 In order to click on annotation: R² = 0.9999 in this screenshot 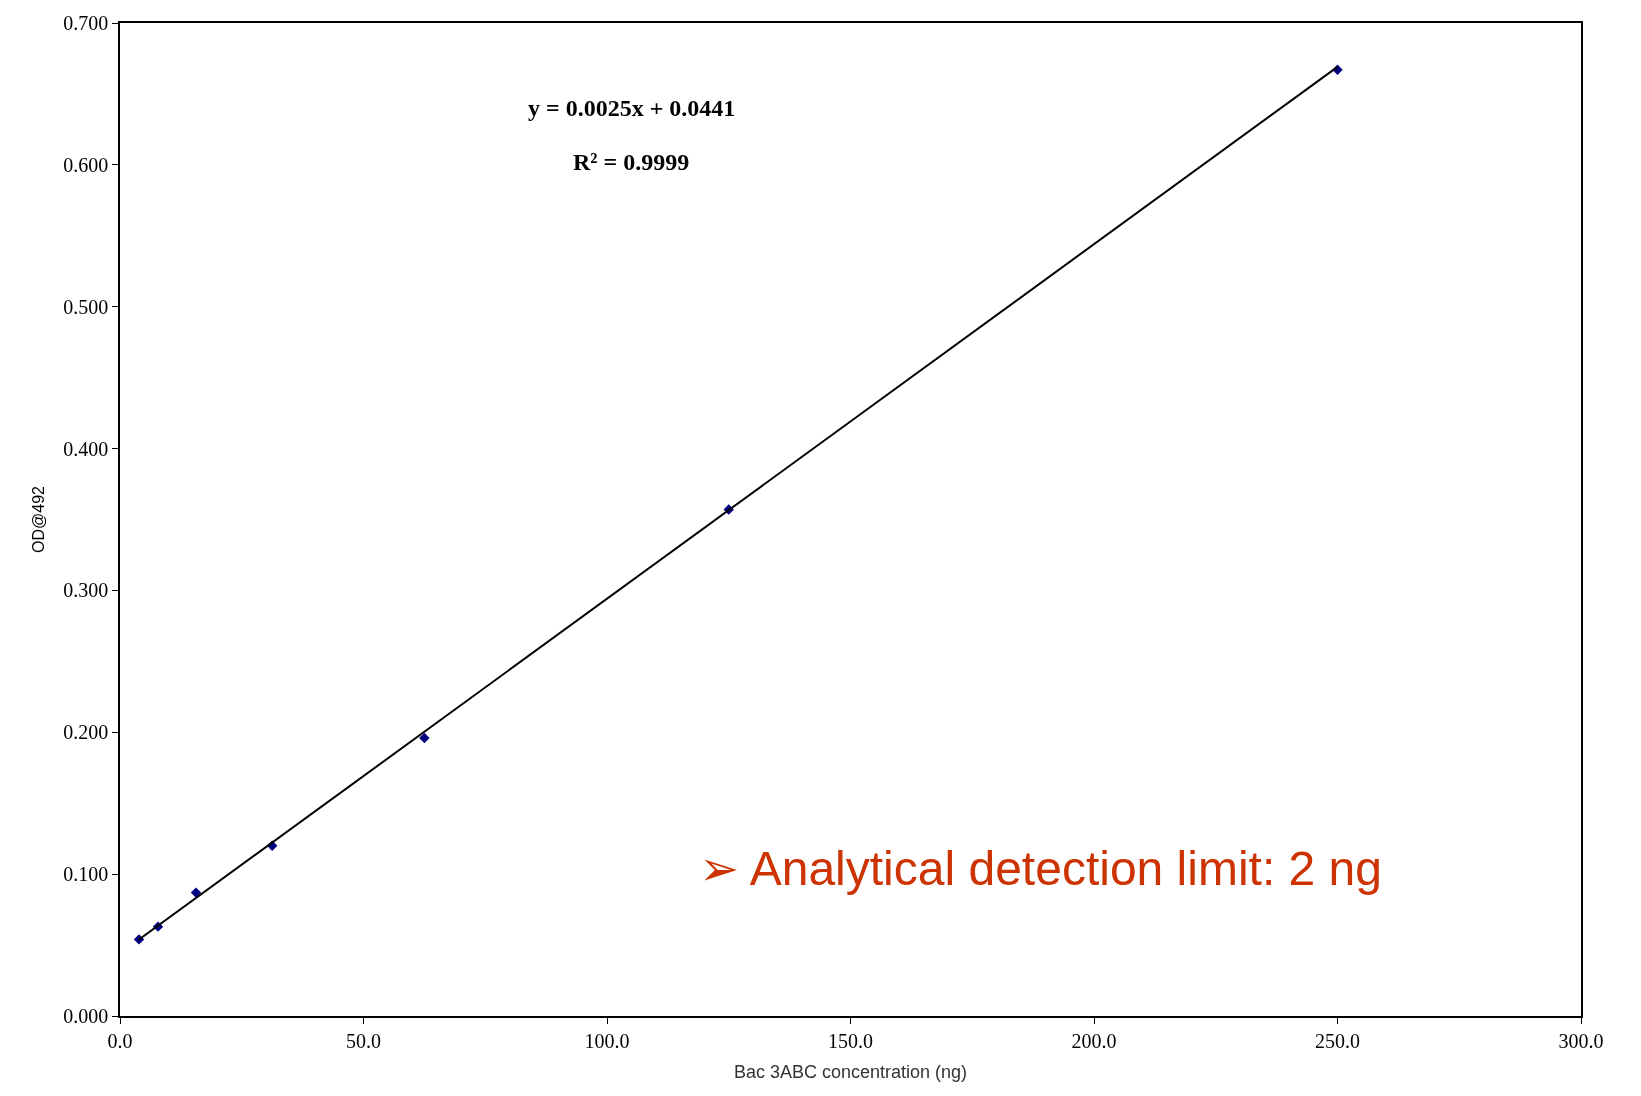, I will do `click(631, 162)`.